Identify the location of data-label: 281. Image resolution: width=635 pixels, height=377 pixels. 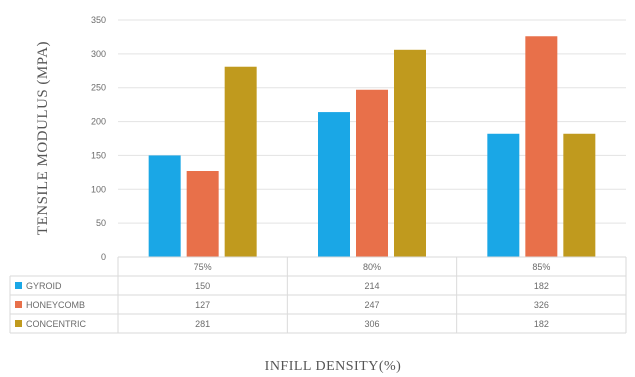
(202, 324).